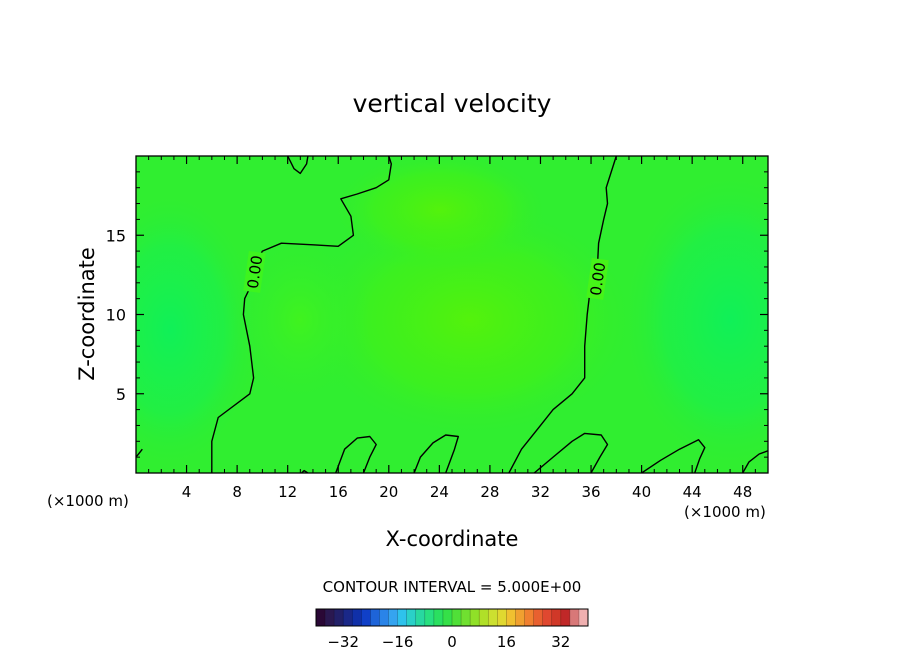  Describe the element at coordinates (187, 492) in the screenshot. I see `x-tick-label: 4` at that location.